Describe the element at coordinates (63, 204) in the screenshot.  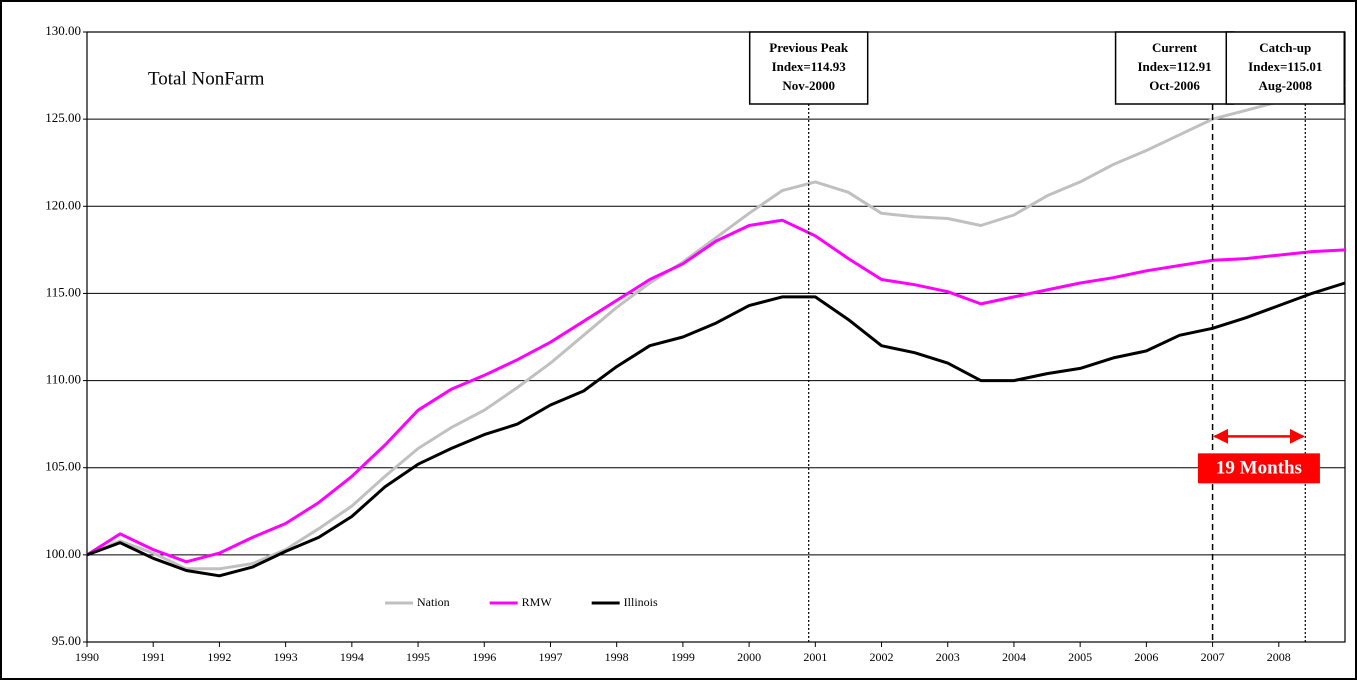
I see `y-tick-label: 120.00` at that location.